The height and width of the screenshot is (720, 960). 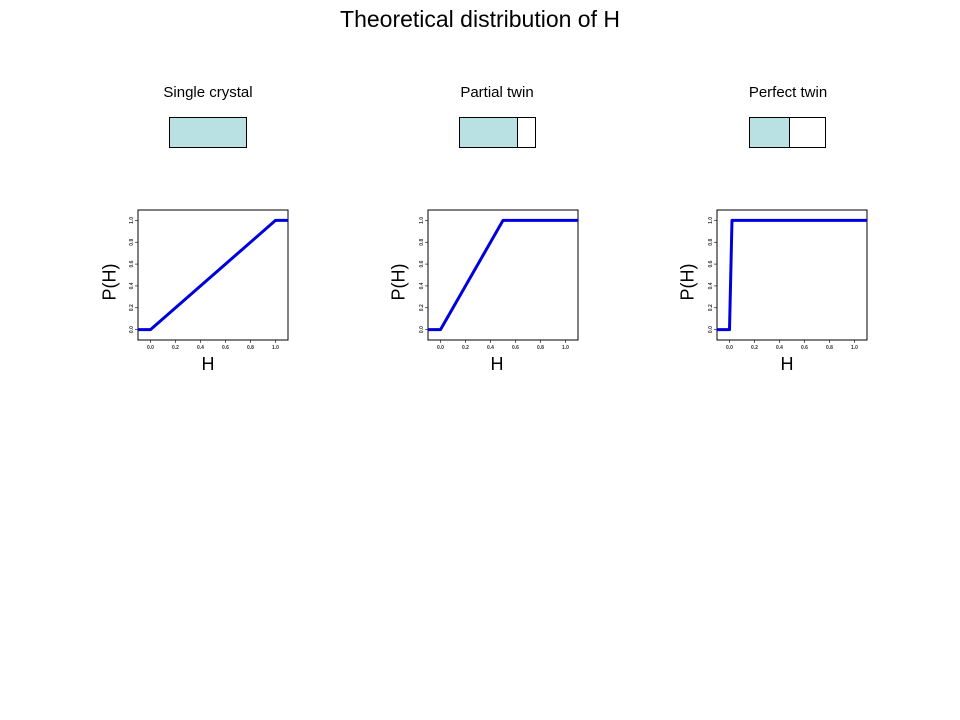 What do you see at coordinates (208, 132) in the screenshot?
I see `crystal-box-single` at bounding box center [208, 132].